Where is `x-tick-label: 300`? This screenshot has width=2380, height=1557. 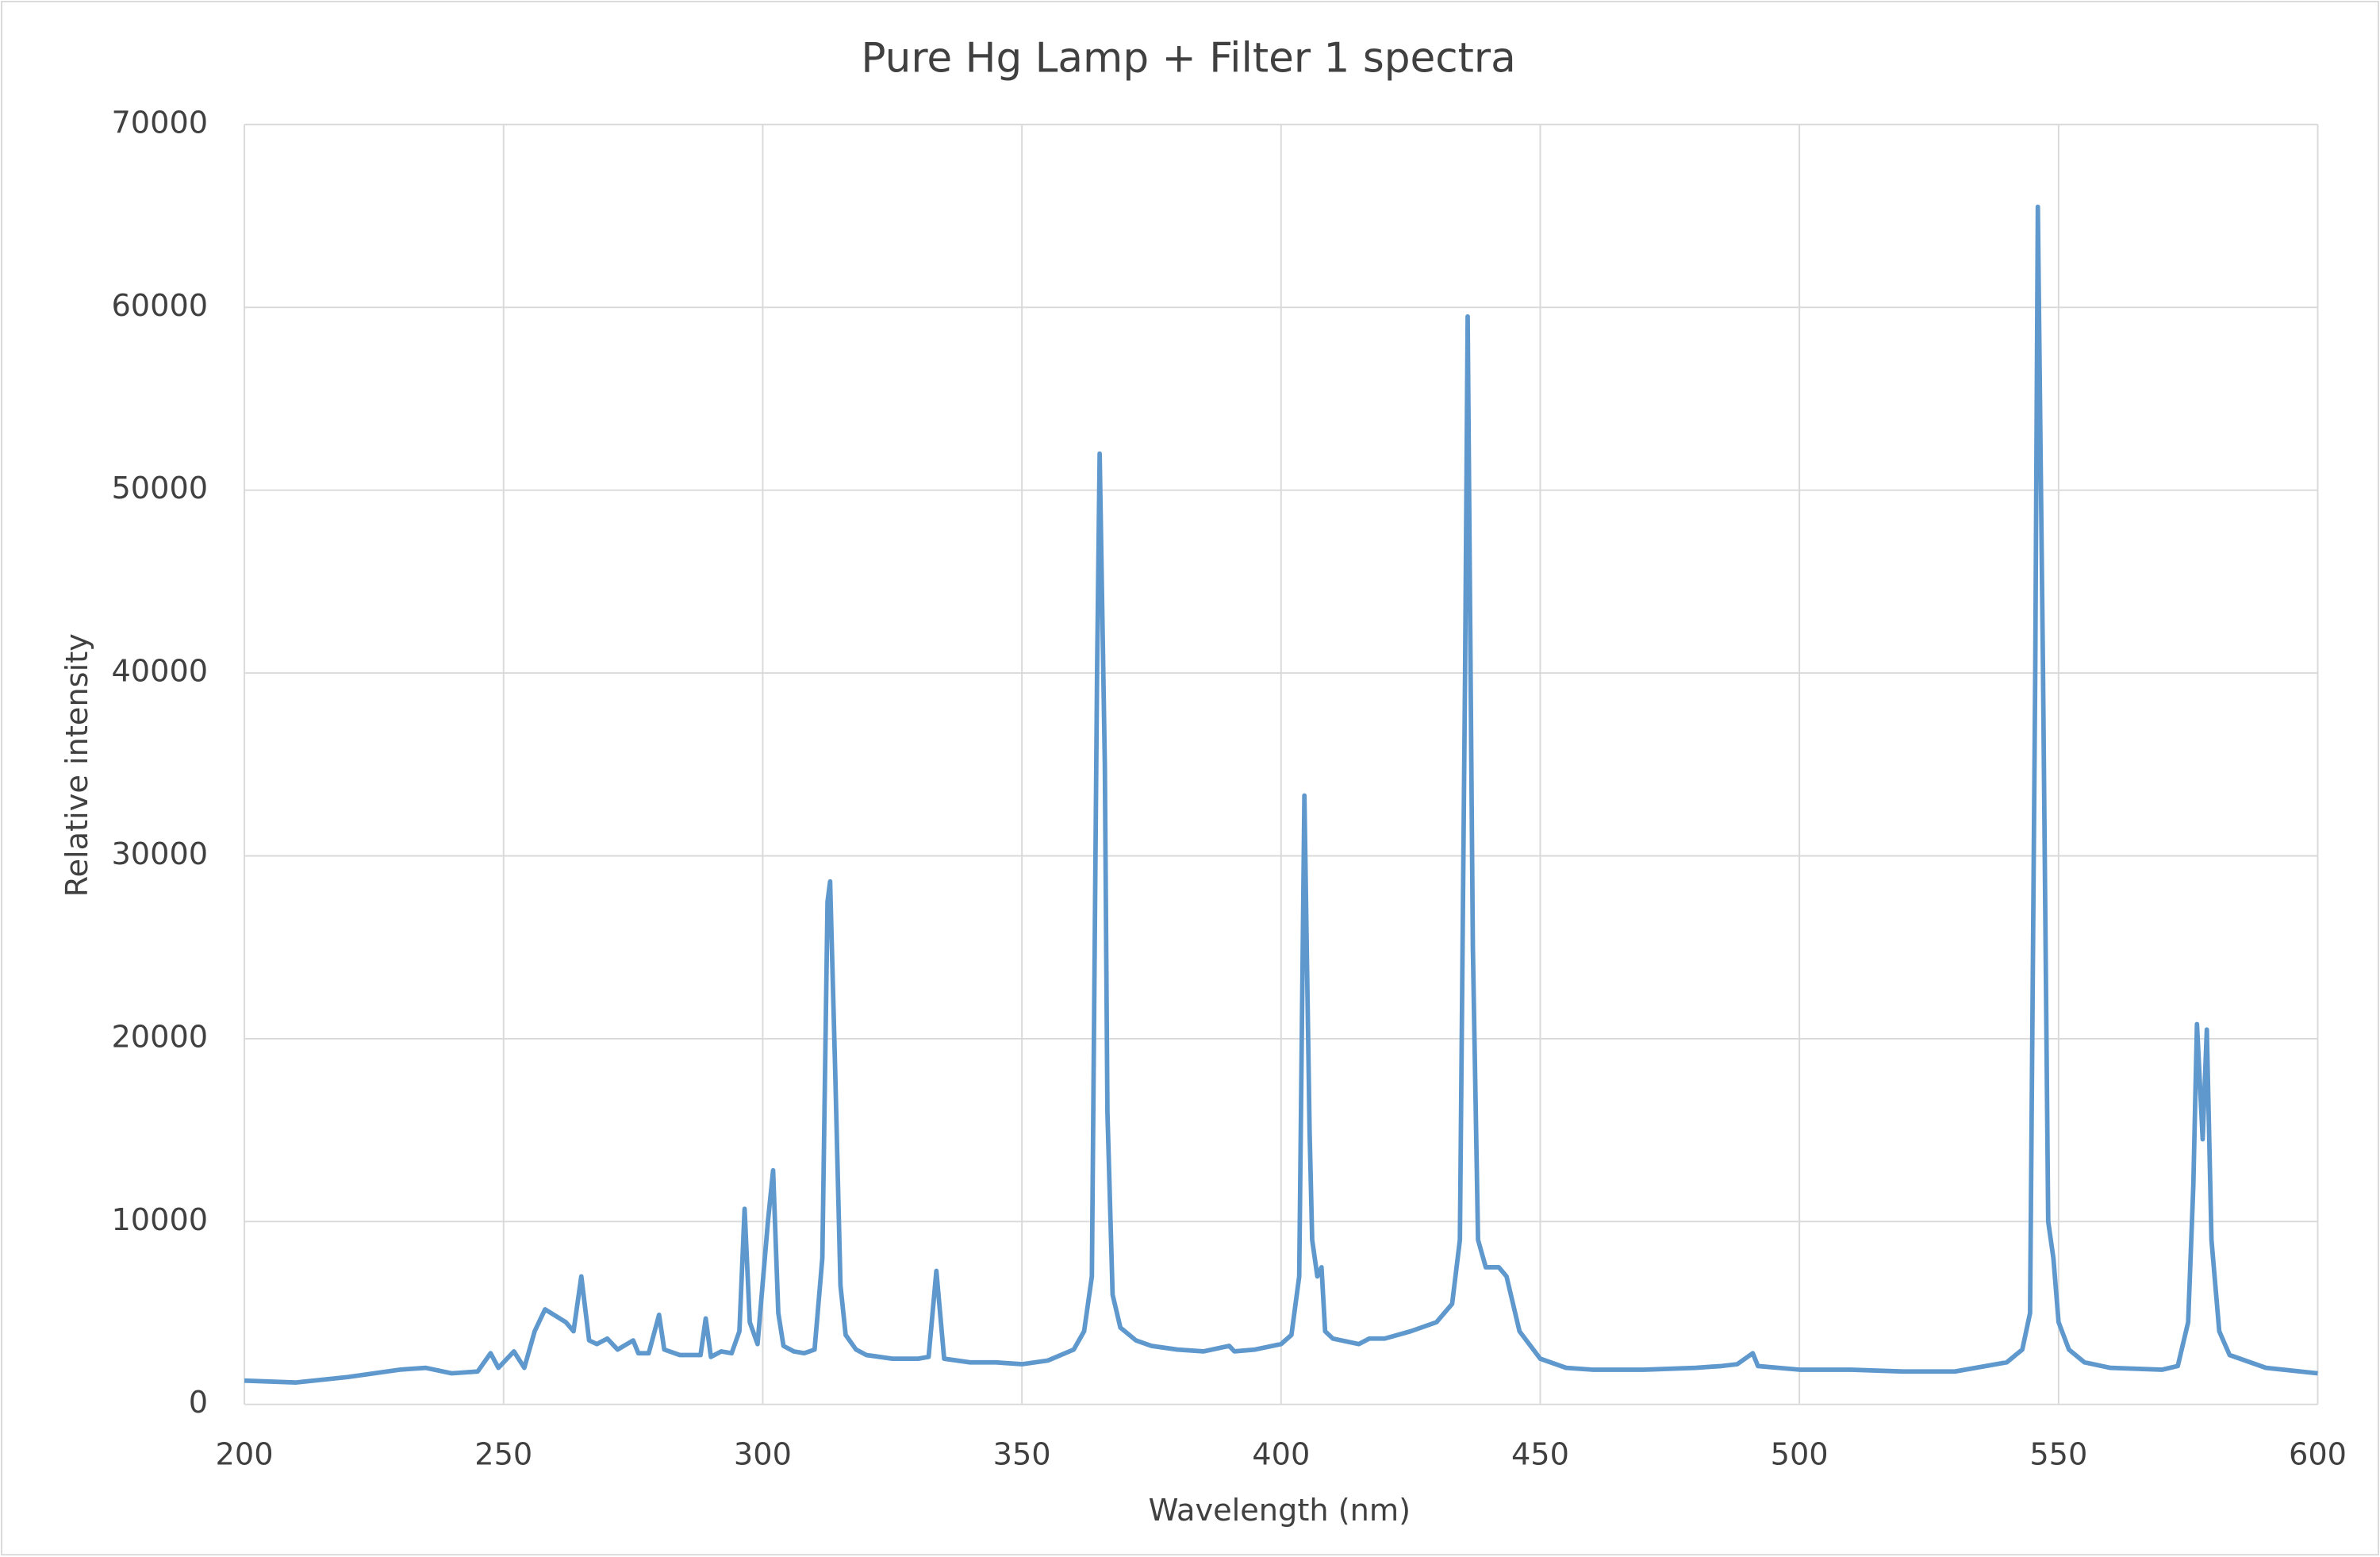
x-tick-label: 300 is located at coordinates (763, 1454).